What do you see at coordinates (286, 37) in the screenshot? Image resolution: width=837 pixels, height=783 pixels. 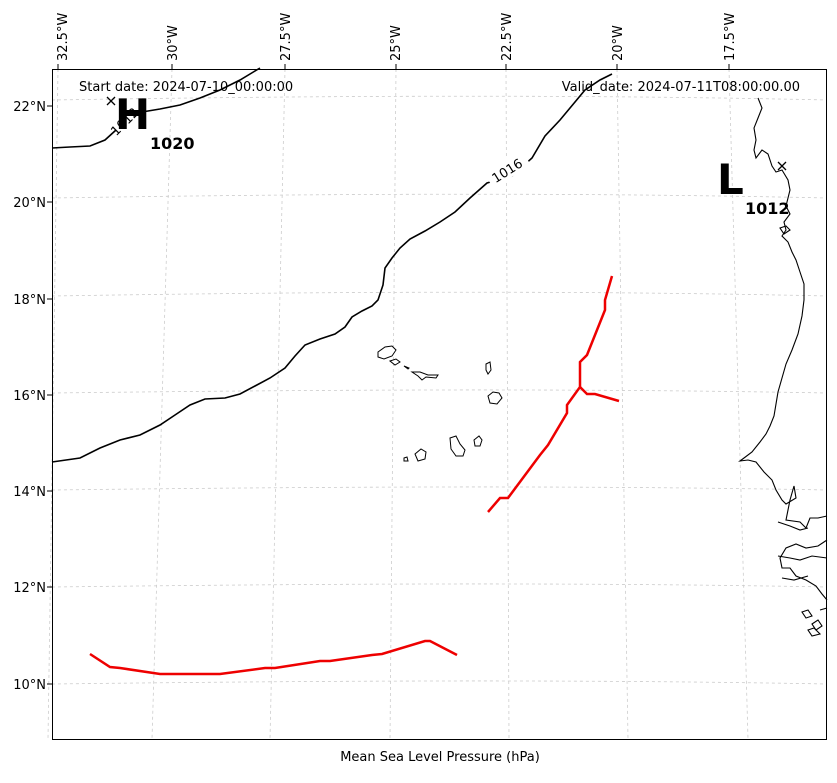 I see `lon-tick-label: 27.5°W` at bounding box center [286, 37].